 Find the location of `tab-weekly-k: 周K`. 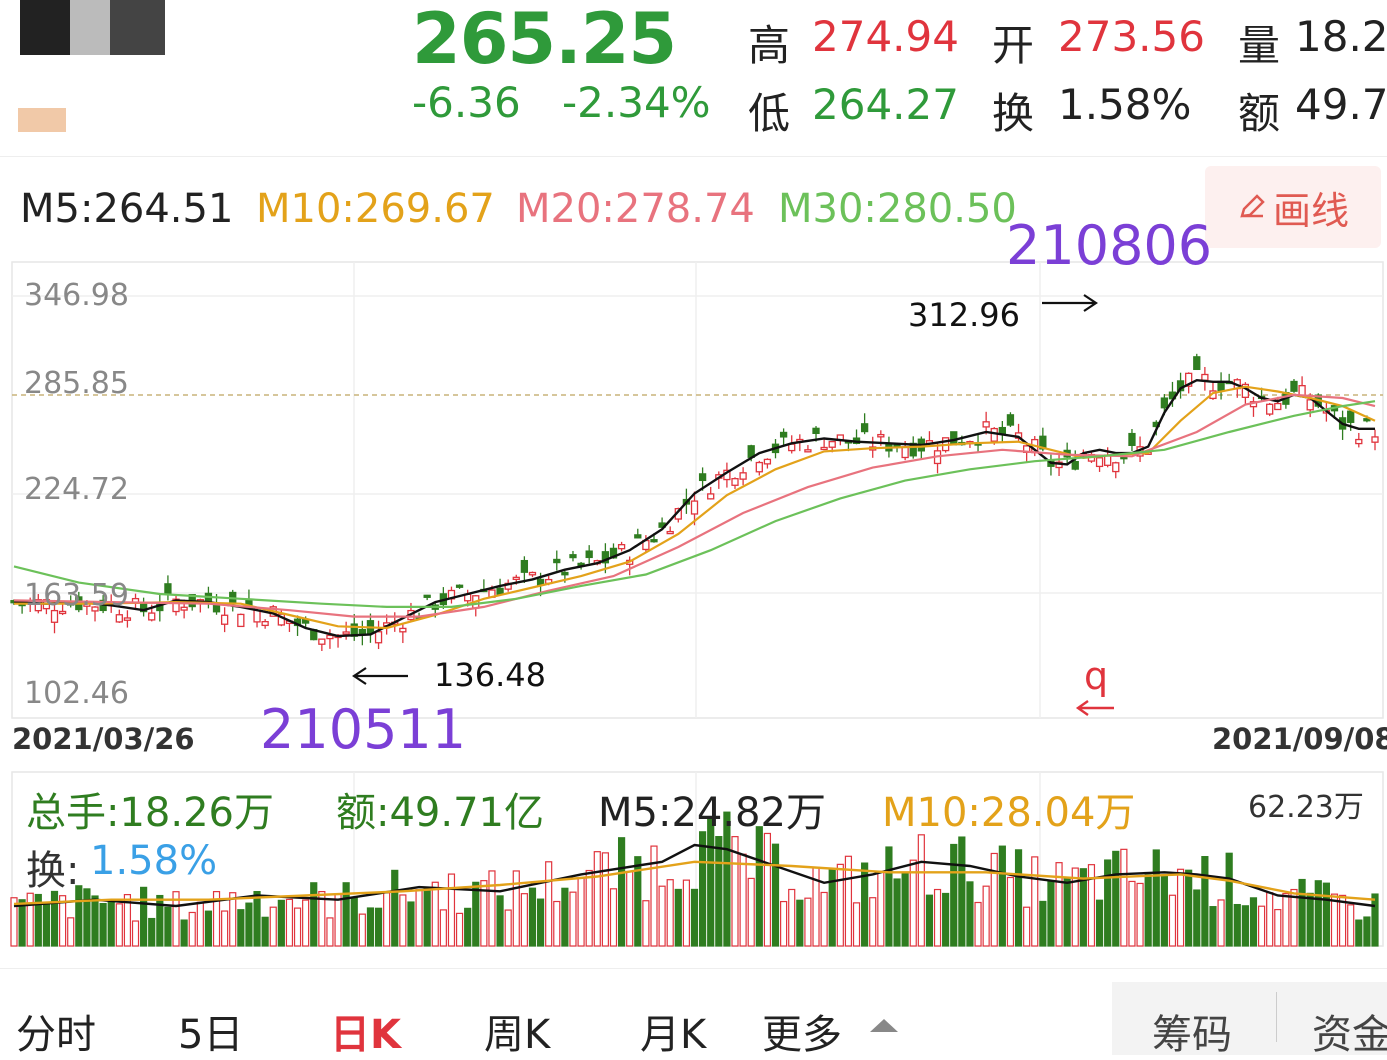

tab-weekly-k: 周K is located at coordinates (517, 1035).